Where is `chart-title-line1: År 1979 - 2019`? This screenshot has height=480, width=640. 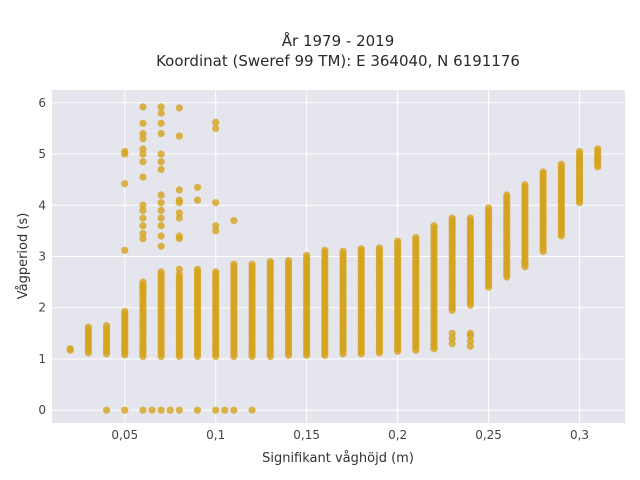 chart-title-line1: År 1979 - 2019 is located at coordinates (338, 40).